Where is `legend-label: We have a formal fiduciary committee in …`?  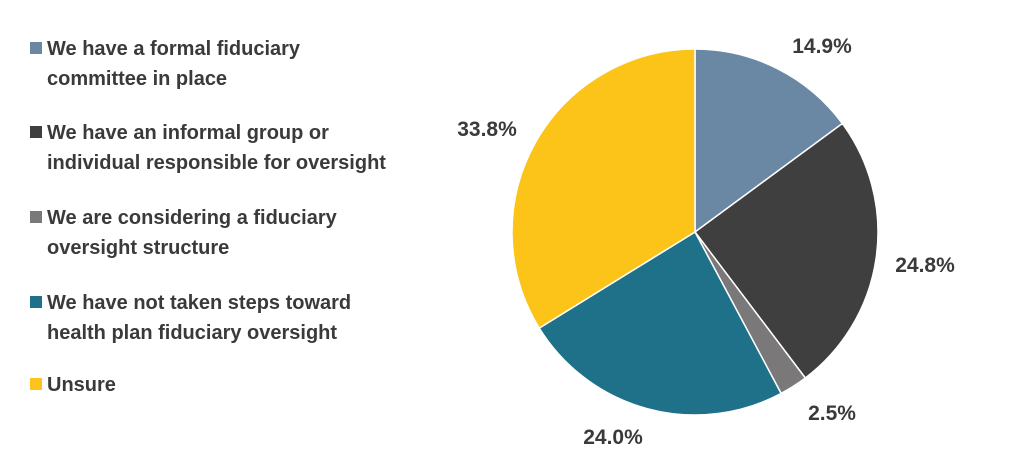
legend-label: We have a formal fiduciary committee in … is located at coordinates (174, 64).